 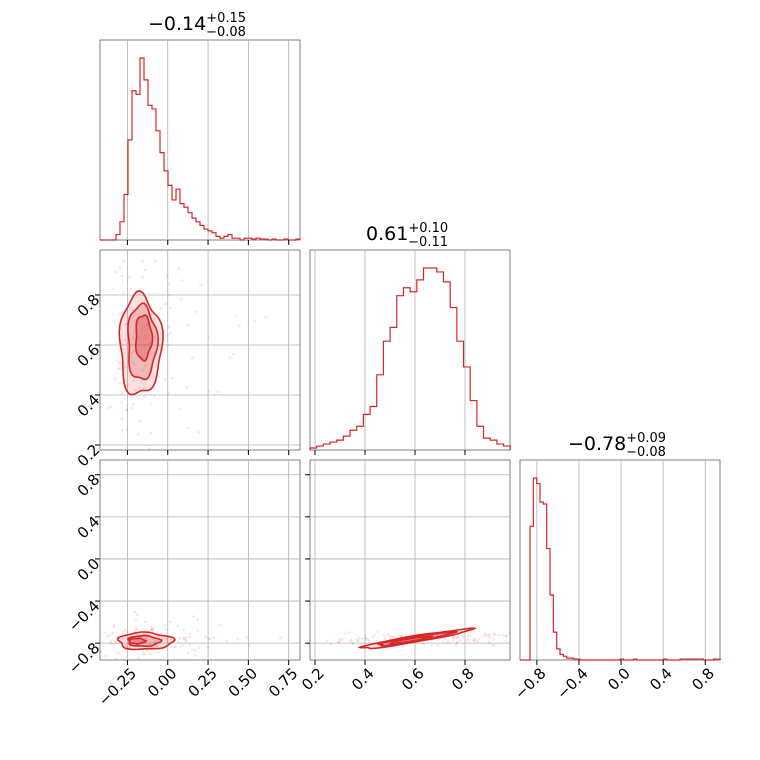 I want to click on x-tick-label: 0.75, so click(x=283, y=682).